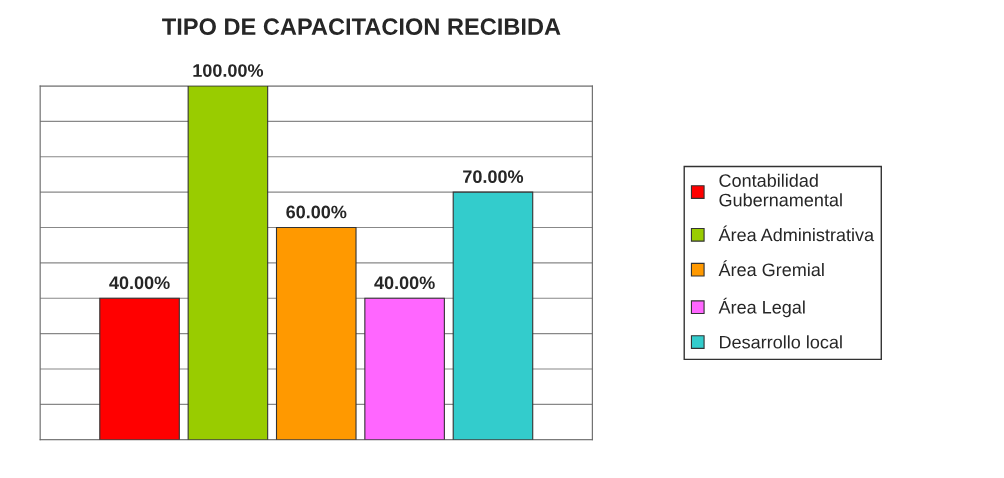  What do you see at coordinates (796, 233) in the screenshot?
I see `legend-label: Área Administrativa` at bounding box center [796, 233].